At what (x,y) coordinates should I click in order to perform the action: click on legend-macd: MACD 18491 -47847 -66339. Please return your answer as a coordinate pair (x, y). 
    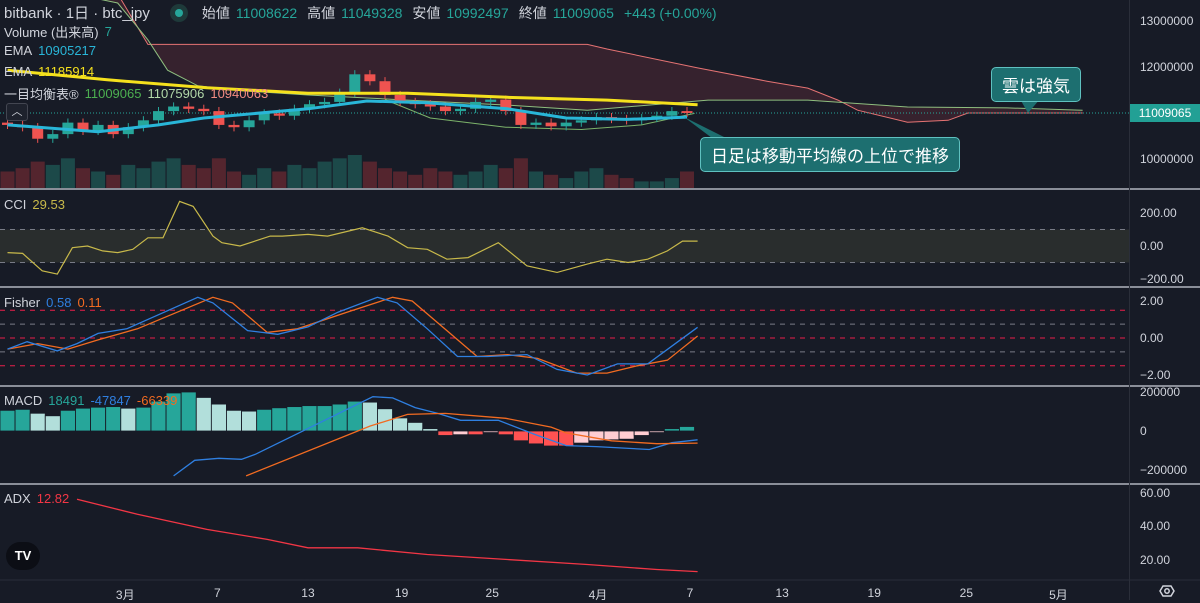
    Looking at the image, I should click on (90, 400).